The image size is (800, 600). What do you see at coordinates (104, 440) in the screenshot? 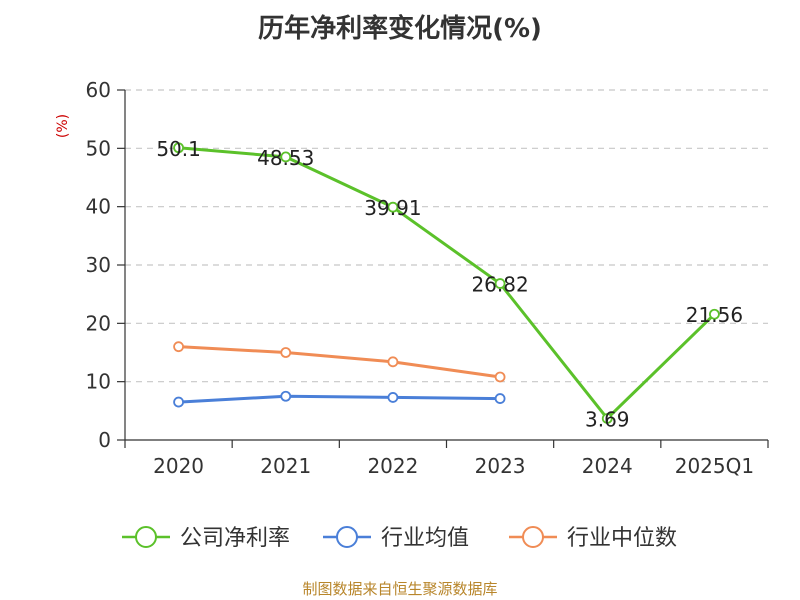
I see `y-tick-label: 0` at bounding box center [104, 440].